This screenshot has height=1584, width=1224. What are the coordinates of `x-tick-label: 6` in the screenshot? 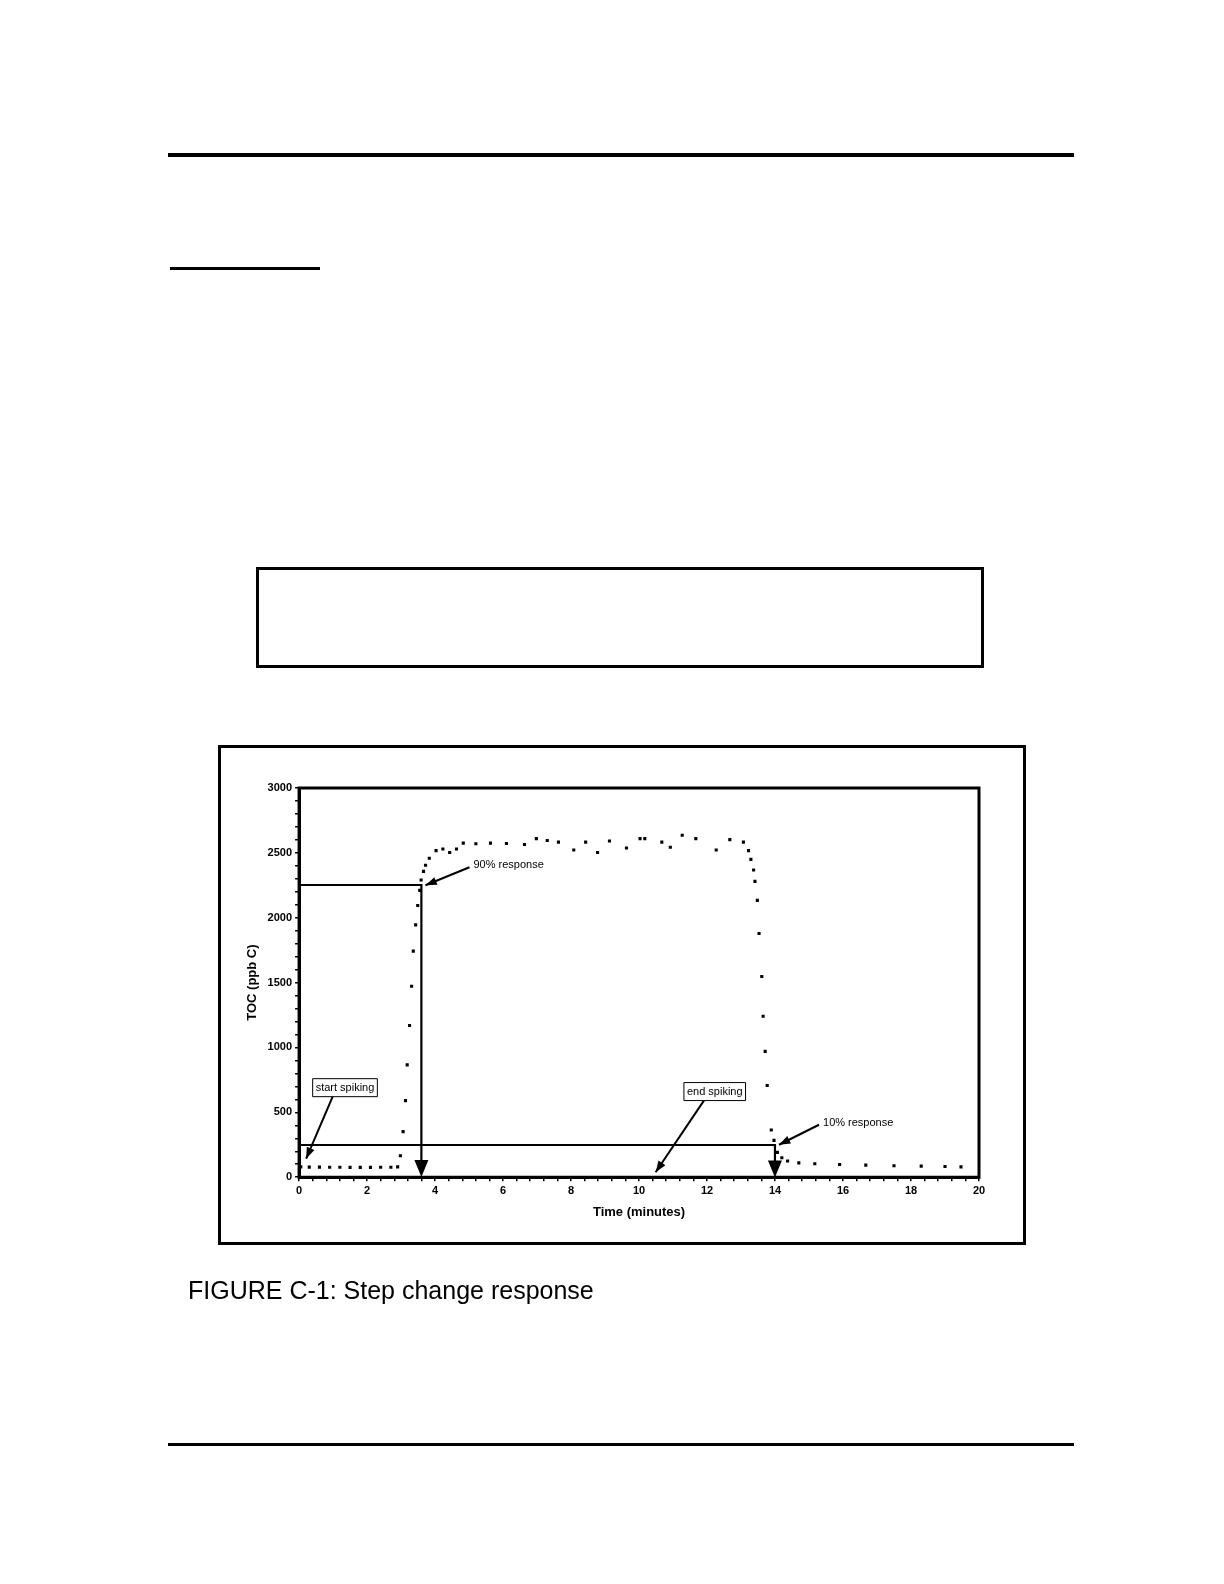 It's located at (503, 1189).